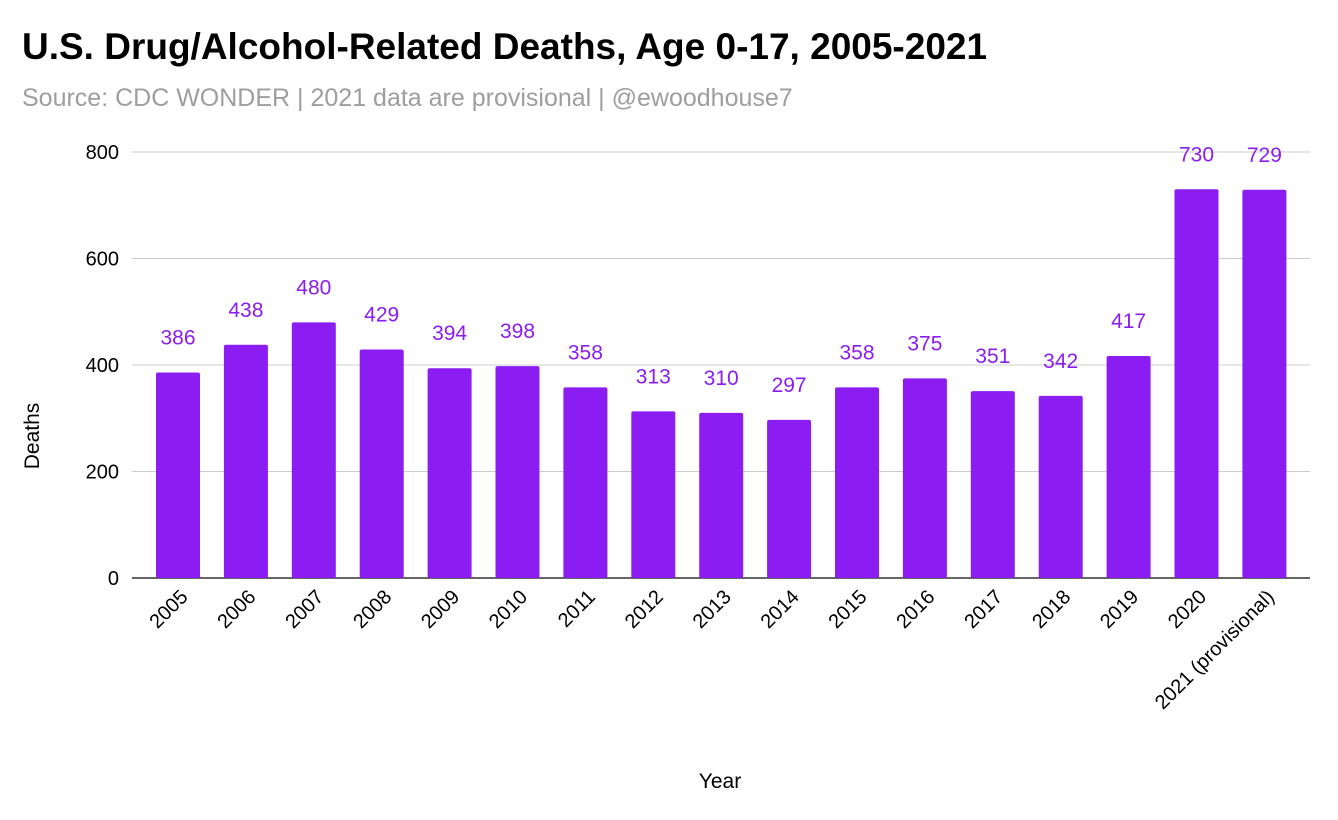  What do you see at coordinates (585, 482) in the screenshot?
I see `bar-2011` at bounding box center [585, 482].